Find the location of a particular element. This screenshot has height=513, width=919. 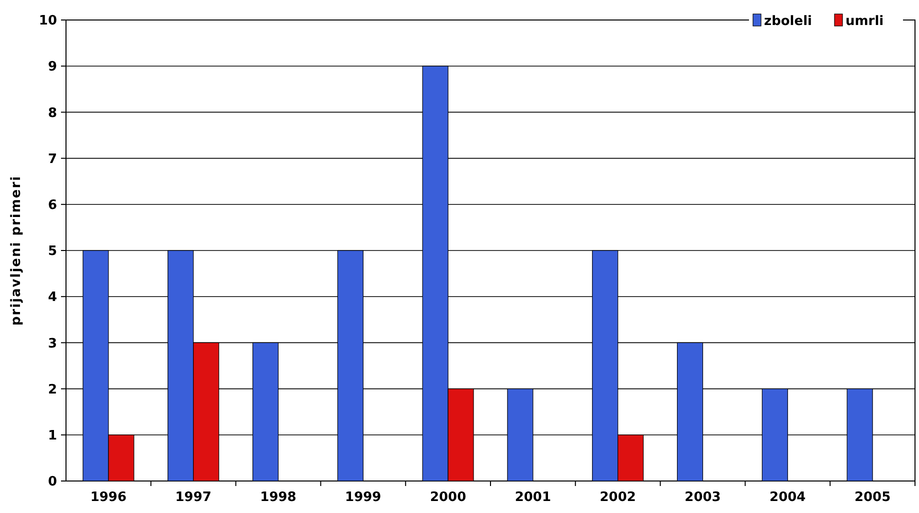

x-tick-label: 2001 is located at coordinates (533, 497).